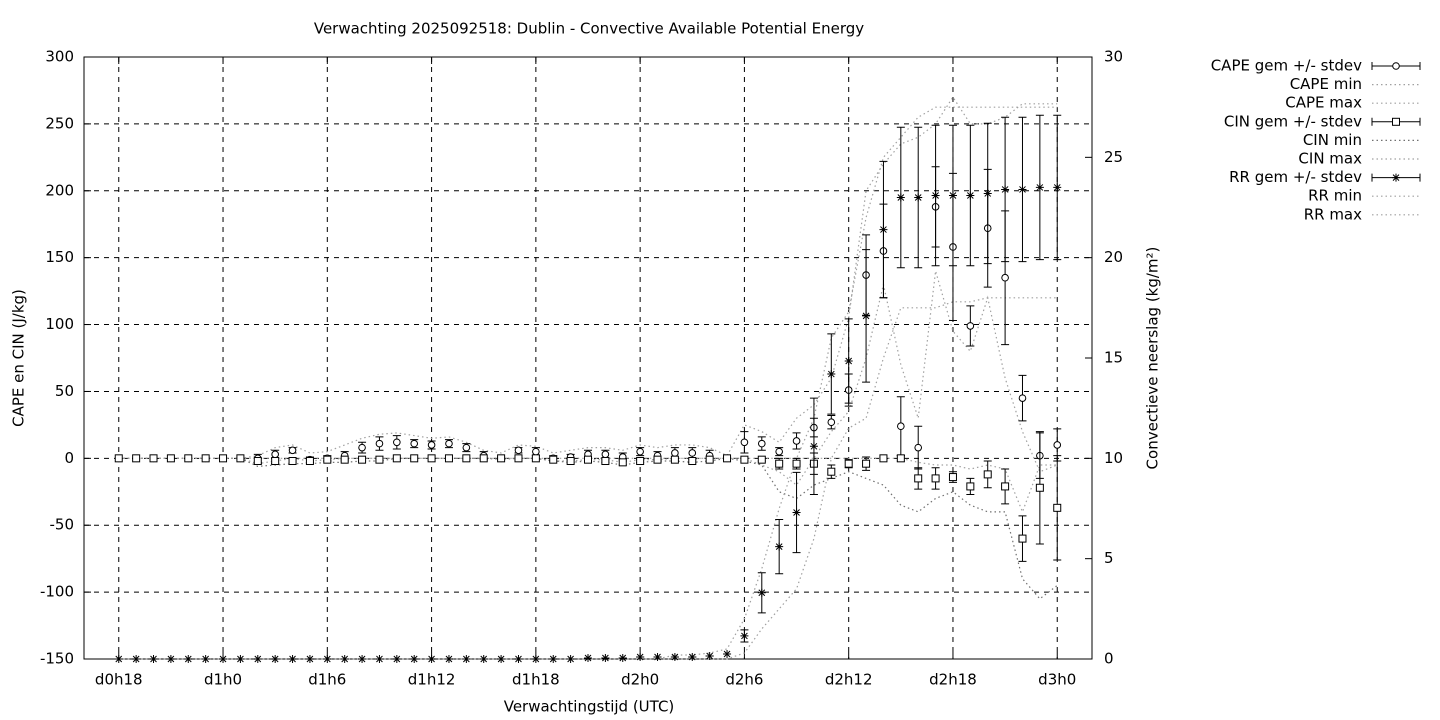 The height and width of the screenshot is (720, 1440). Describe the element at coordinates (744, 680) in the screenshot. I see `x-tick-label: d2h6` at that location.